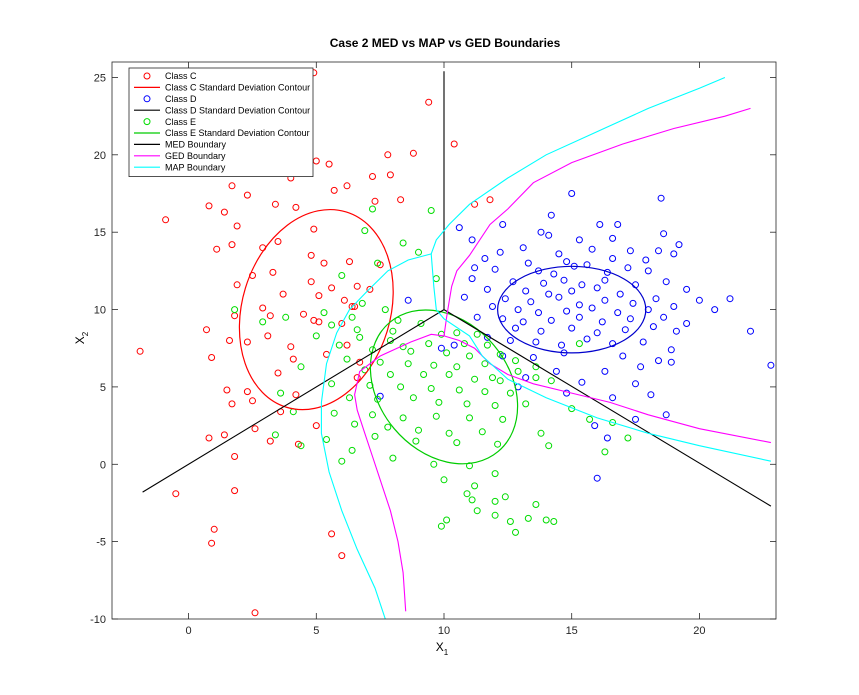 This screenshot has width=859, height=695. I want to click on x-axis-label-main: X, so click(440, 647).